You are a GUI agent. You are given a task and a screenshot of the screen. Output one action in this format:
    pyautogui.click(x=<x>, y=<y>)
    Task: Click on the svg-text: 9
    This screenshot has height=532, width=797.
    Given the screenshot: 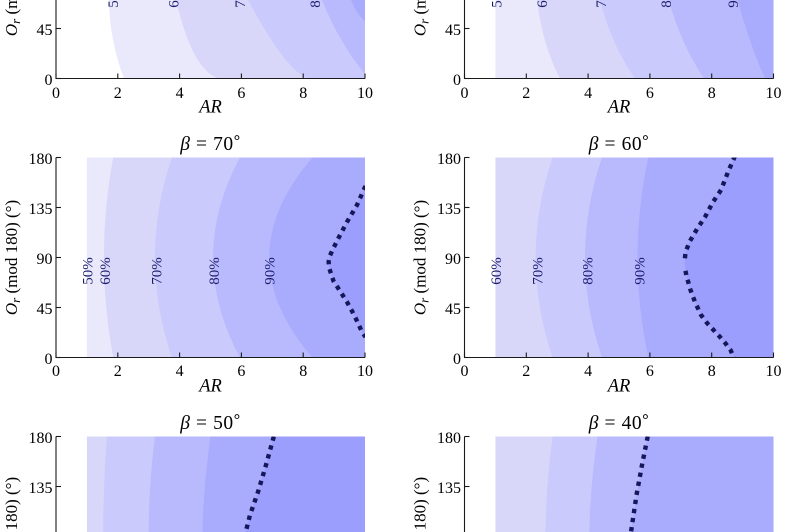 What is the action you would take?
    pyautogui.click(x=734, y=4)
    